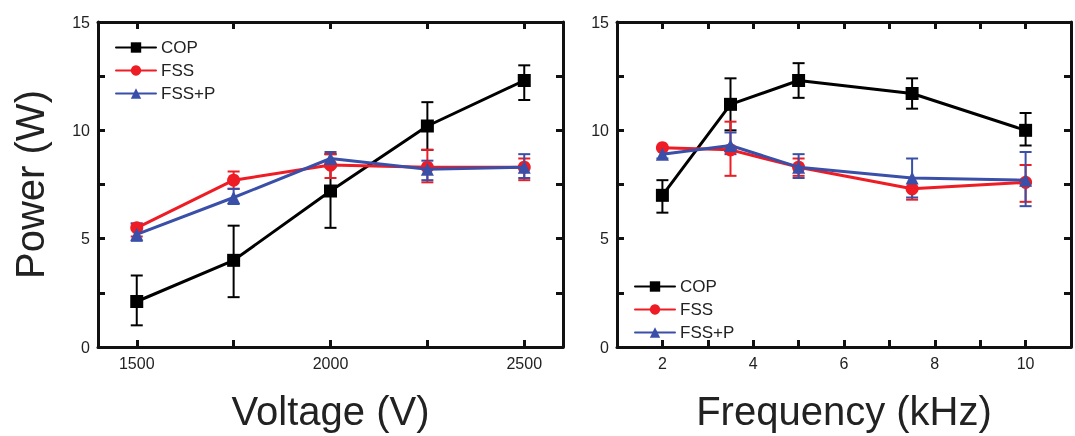  What do you see at coordinates (662, 363) in the screenshot?
I see `x-tick-label: 2` at bounding box center [662, 363].